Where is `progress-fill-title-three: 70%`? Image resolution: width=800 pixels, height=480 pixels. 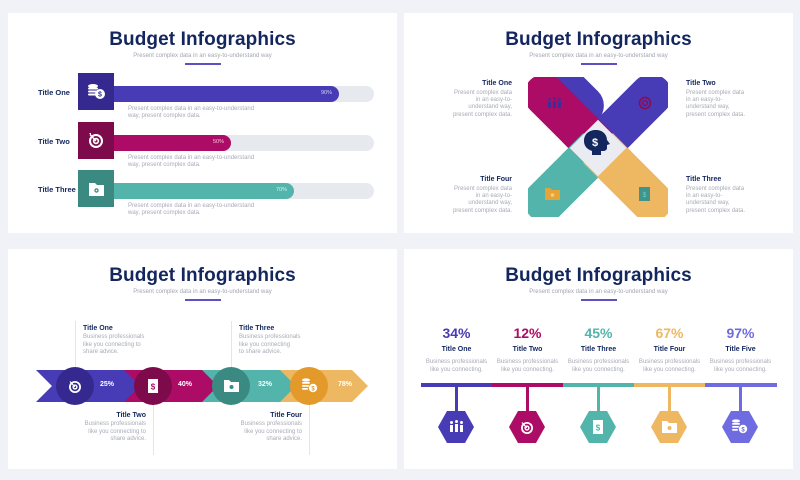 progress-fill-title-three: 70% is located at coordinates (204, 191).